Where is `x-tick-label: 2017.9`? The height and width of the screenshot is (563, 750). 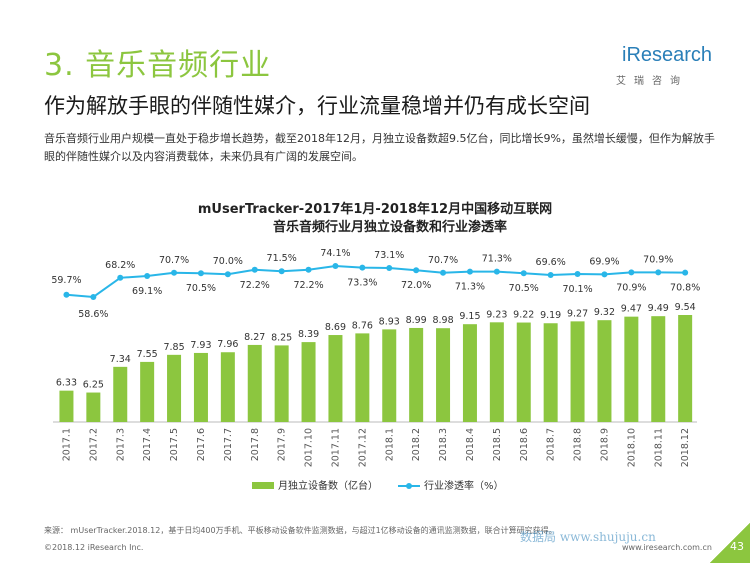
x-tick-label: 2017.9 is located at coordinates (282, 444).